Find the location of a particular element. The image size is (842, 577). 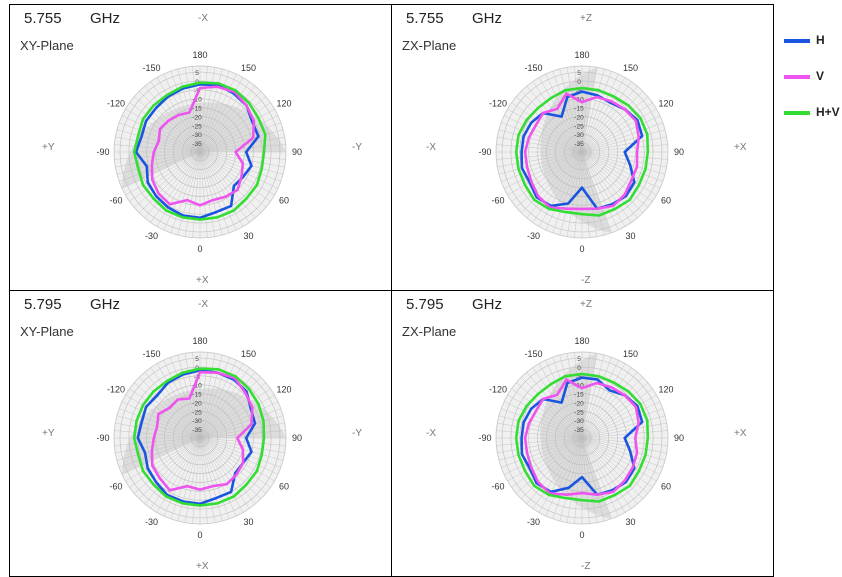

angle-label: 0 is located at coordinates (199, 249).